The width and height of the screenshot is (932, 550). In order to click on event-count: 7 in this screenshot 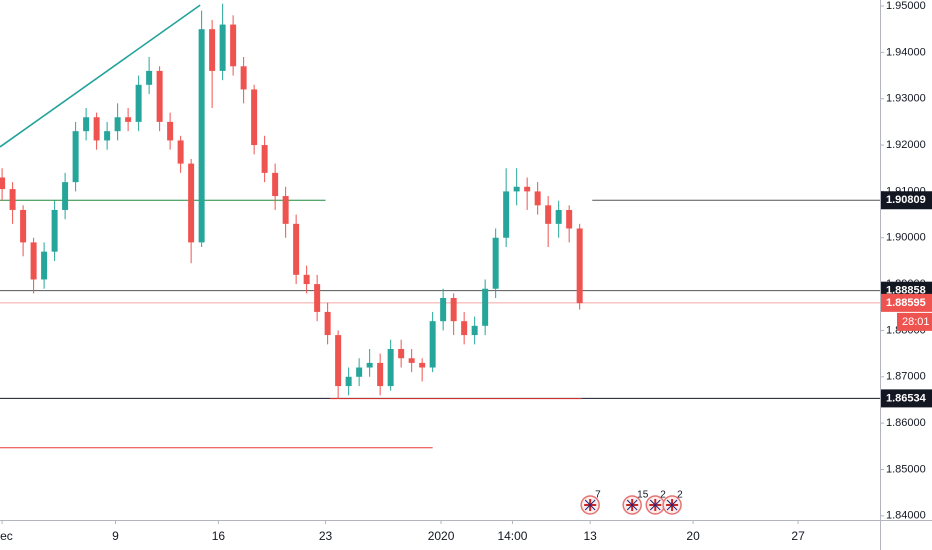, I will do `click(598, 495)`.